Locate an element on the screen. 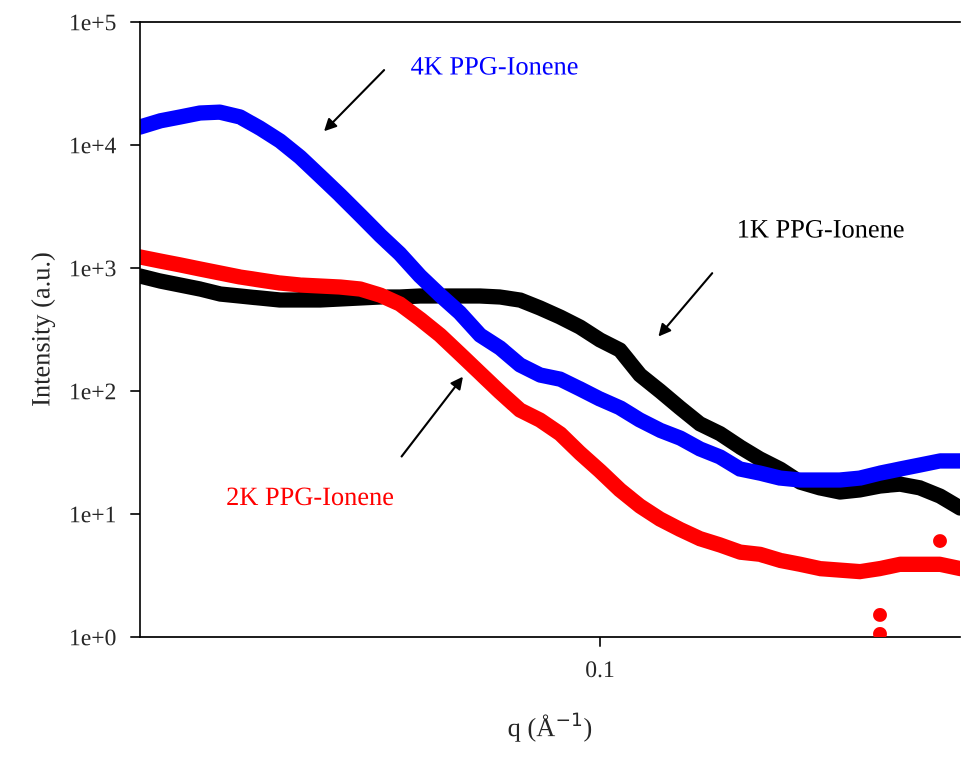  x-axis-title: q (Å$^{−1}$) is located at coordinates (550, 727).